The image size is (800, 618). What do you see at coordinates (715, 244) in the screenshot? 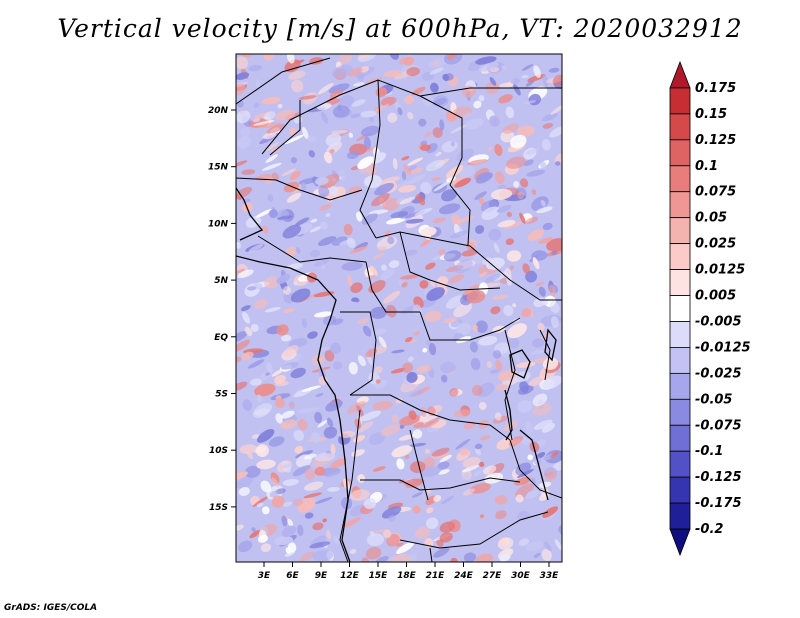
I see `colorbar-label: 0.025` at bounding box center [715, 244].